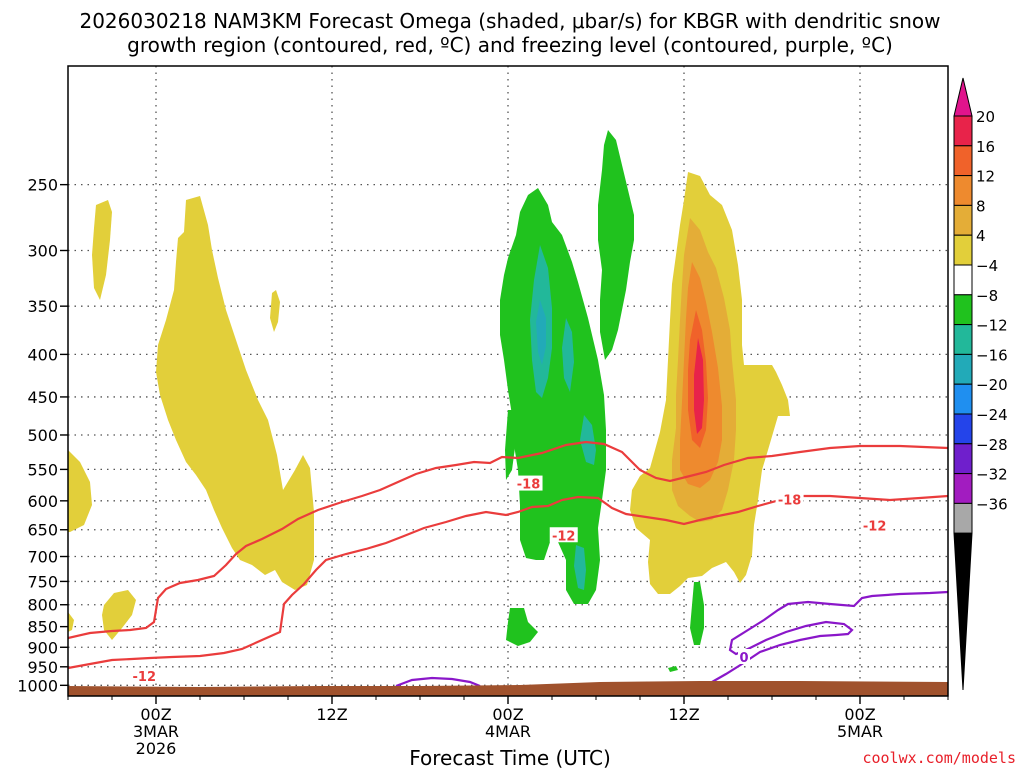 The height and width of the screenshot is (768, 1024). I want to click on dgz-label-2: -12, so click(564, 536).